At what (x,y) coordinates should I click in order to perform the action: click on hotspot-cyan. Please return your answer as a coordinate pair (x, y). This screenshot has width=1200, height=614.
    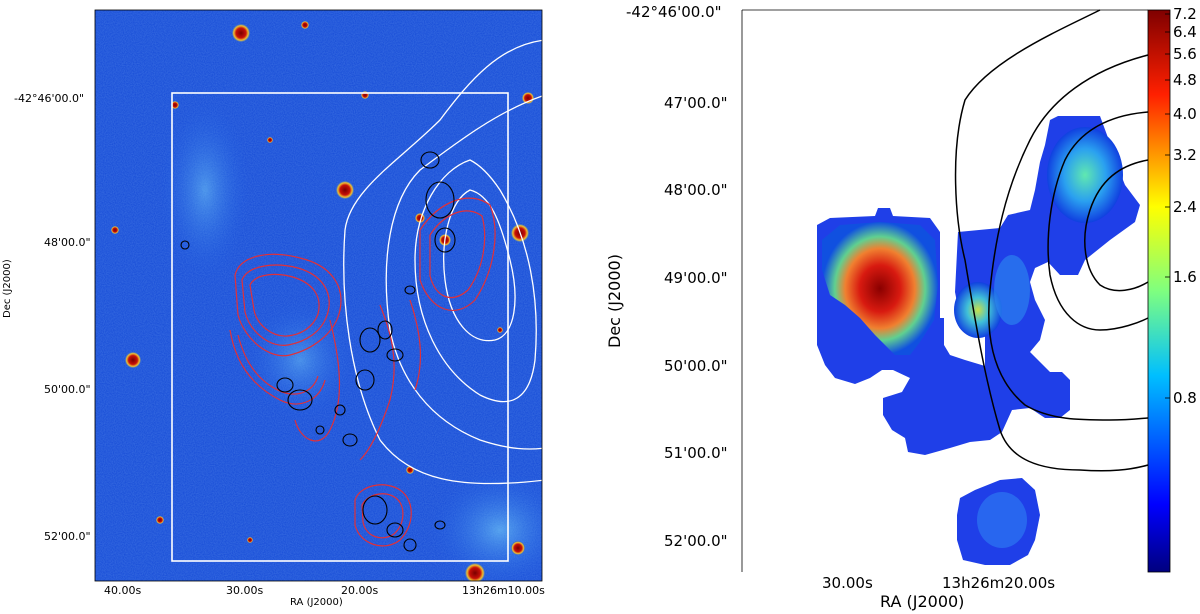
    Looking at the image, I should click on (1085, 175).